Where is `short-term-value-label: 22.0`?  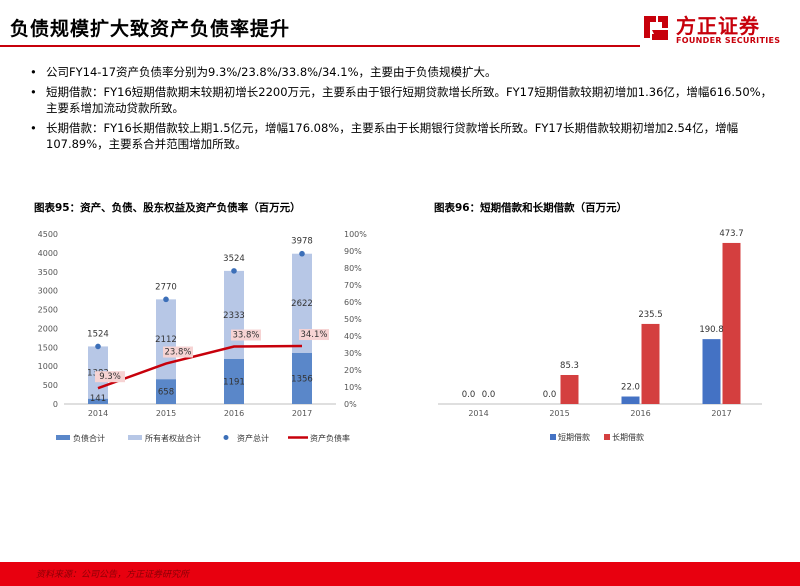
short-term-value-label: 22.0 is located at coordinates (630, 388).